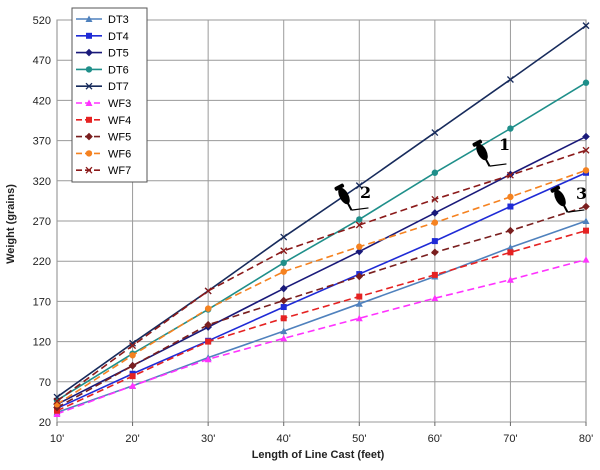 The width and height of the screenshot is (600, 470). What do you see at coordinates (102, 54) in the screenshot?
I see `legend-item: DT5` at bounding box center [102, 54].